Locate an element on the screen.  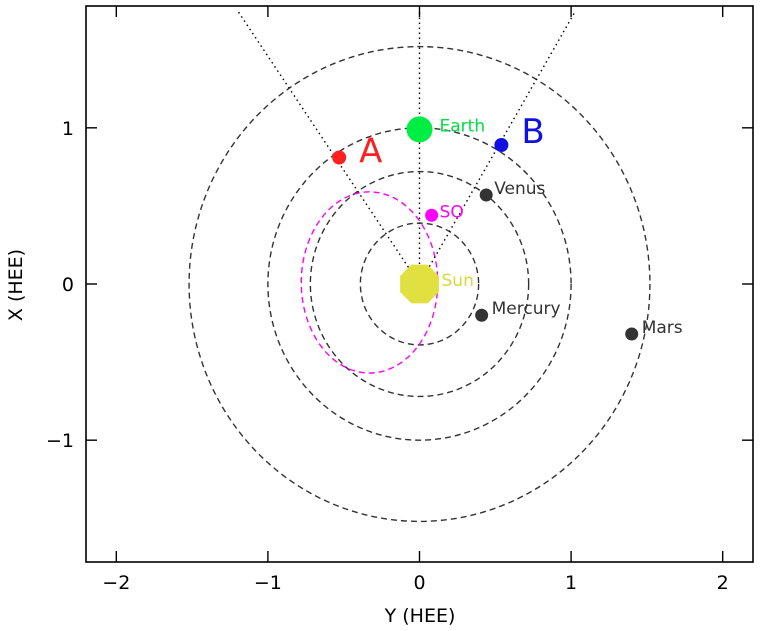
so-marker is located at coordinates (432, 215).